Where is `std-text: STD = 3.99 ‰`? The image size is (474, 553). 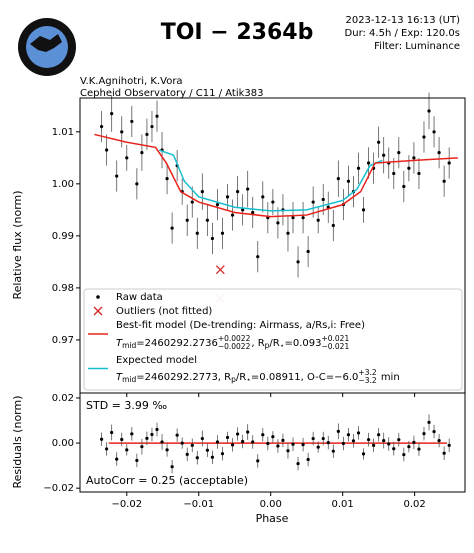
std-text: STD = 3.99 ‰ is located at coordinates (126, 405).